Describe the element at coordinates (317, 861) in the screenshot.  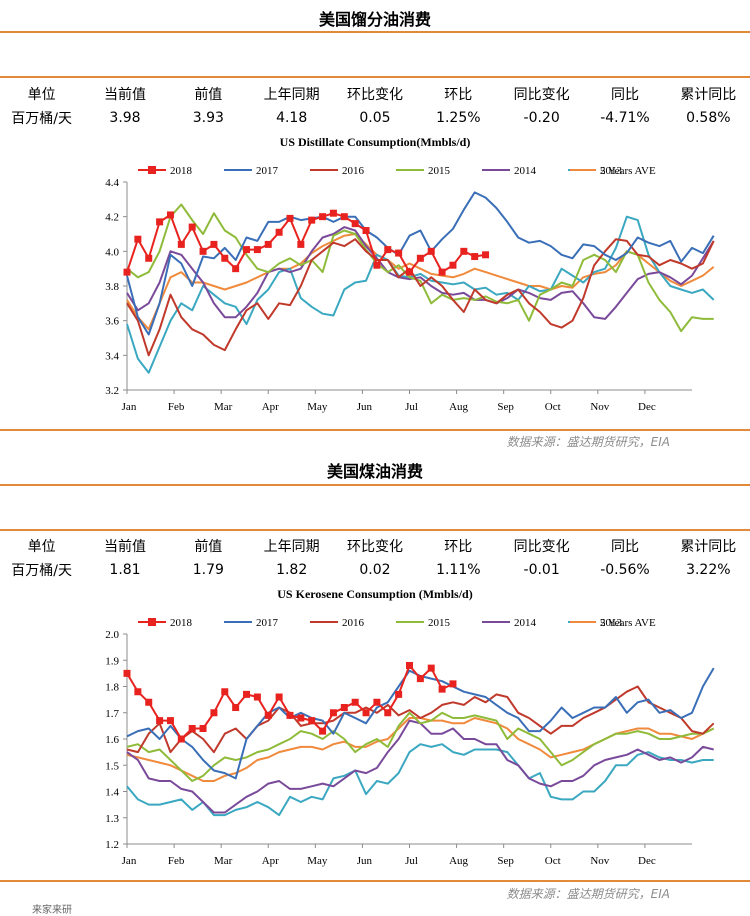
I see `x-tick-label: May` at that location.